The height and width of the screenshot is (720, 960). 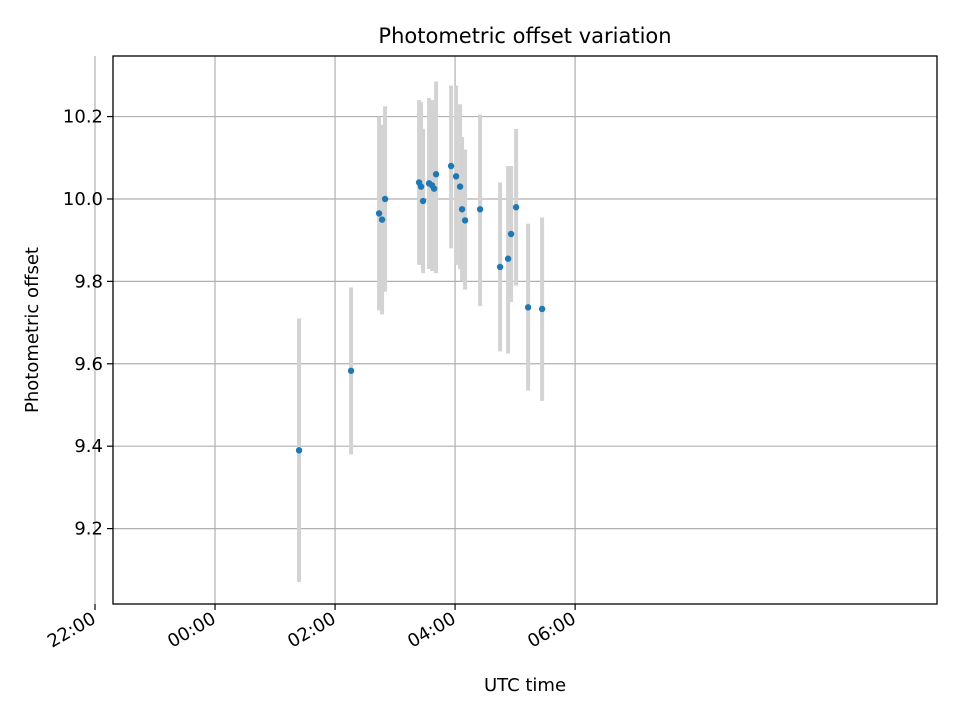 I want to click on x-tick-label: 04:00, so click(x=431, y=630).